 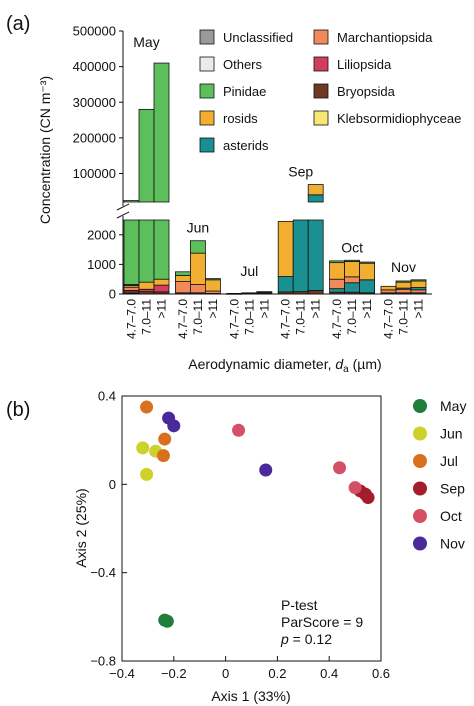 I want to click on legend-swatch-marchantiopsida, so click(x=321, y=37).